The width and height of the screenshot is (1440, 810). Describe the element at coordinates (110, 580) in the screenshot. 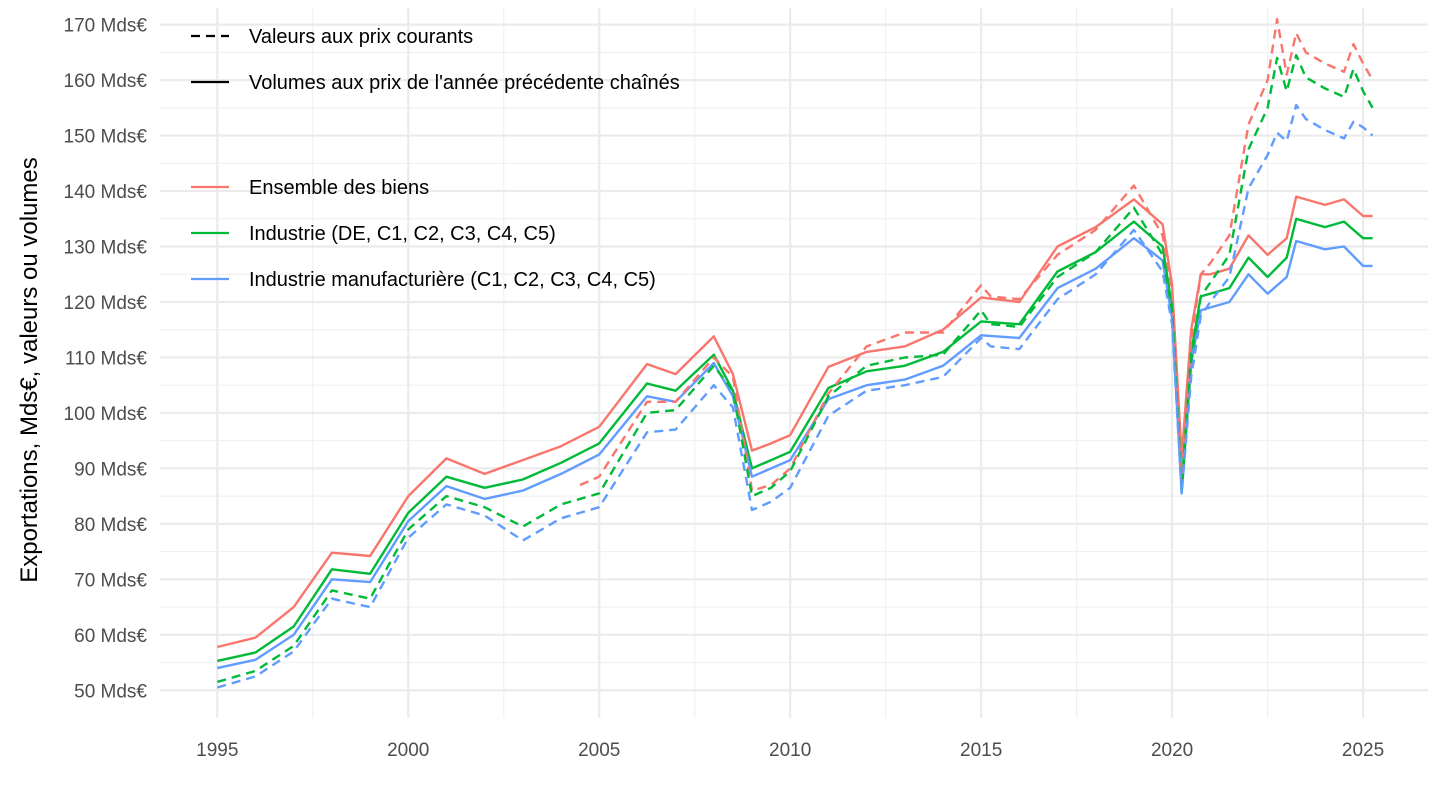

I see `y-tick-label: 70 Mds€` at that location.